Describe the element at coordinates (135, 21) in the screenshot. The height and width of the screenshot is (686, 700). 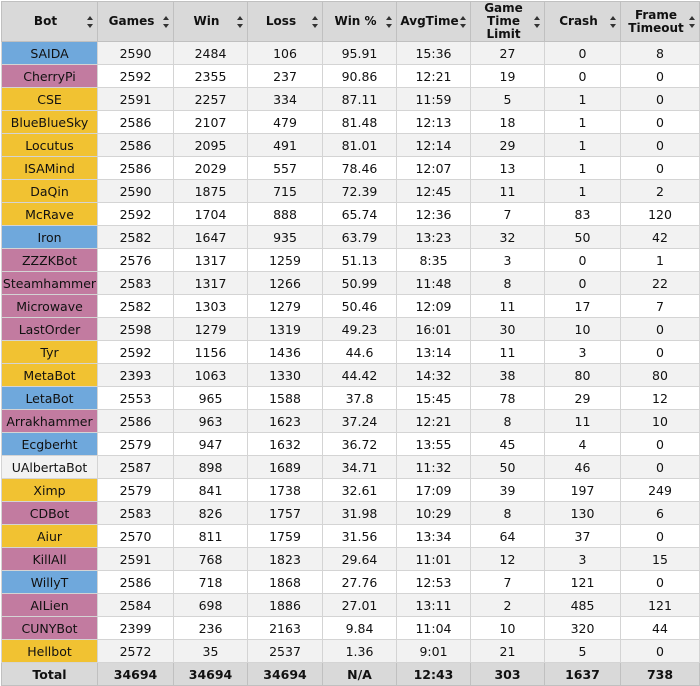
I see `column-header-games: Games` at that location.